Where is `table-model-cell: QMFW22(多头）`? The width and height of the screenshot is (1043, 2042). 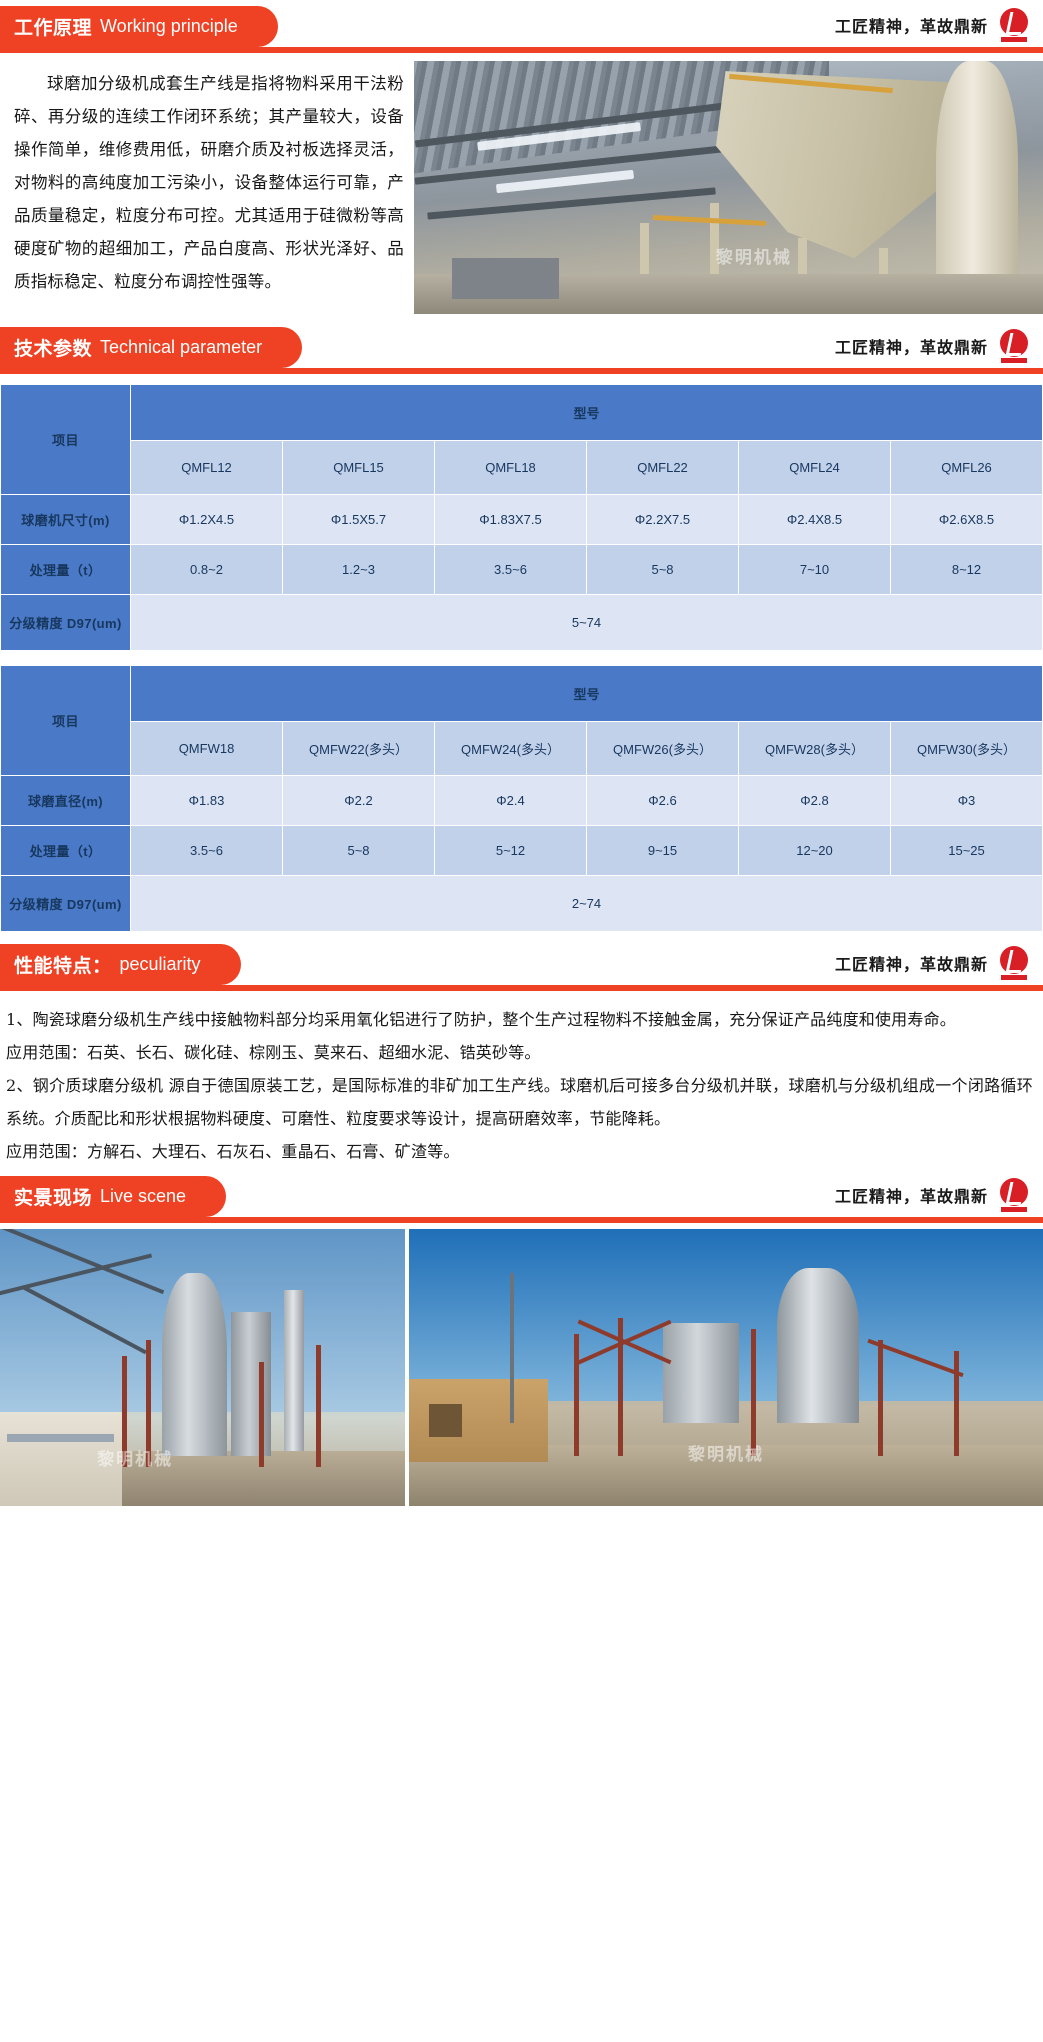
table-model-cell: QMFW22(多头） is located at coordinates (358, 748).